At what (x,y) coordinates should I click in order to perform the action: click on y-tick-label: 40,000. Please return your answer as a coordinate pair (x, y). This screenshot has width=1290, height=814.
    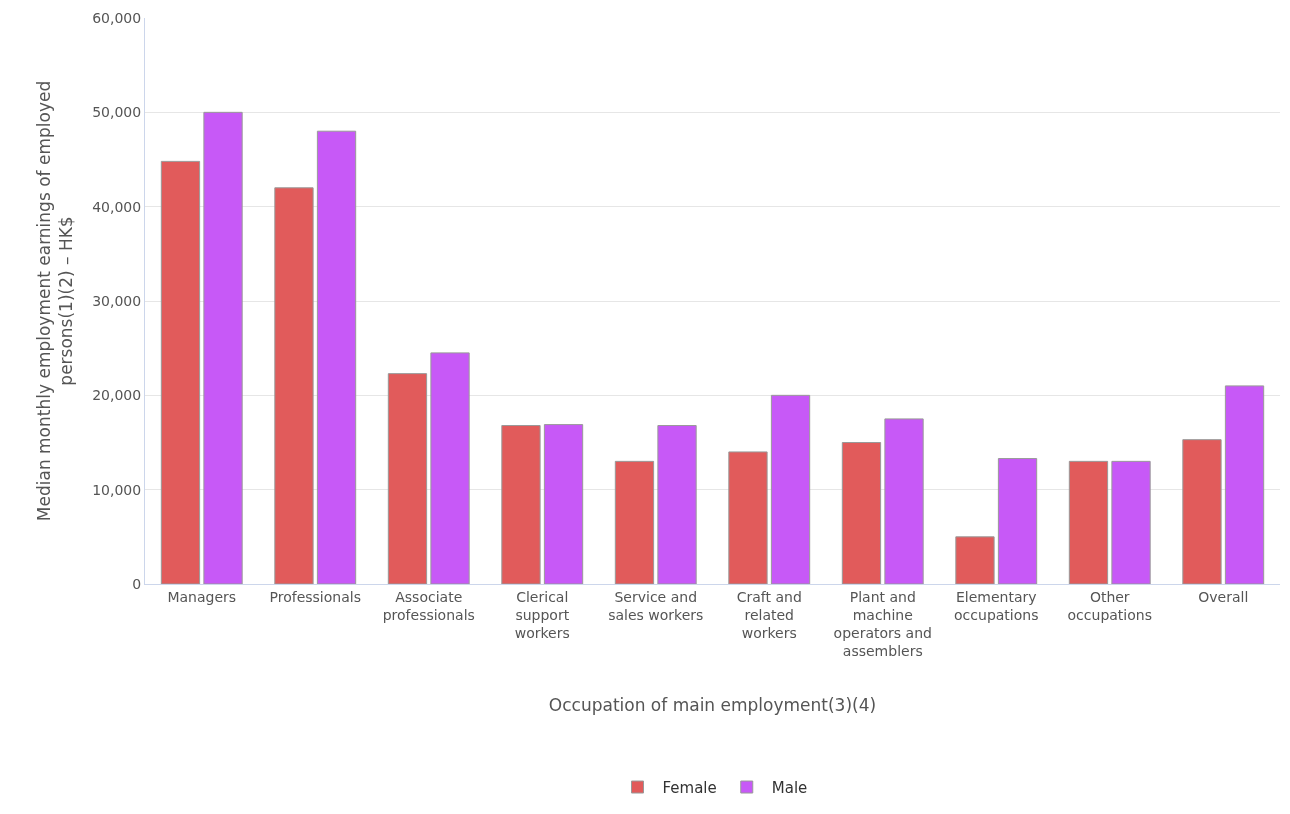
    Looking at the image, I should click on (117, 206).